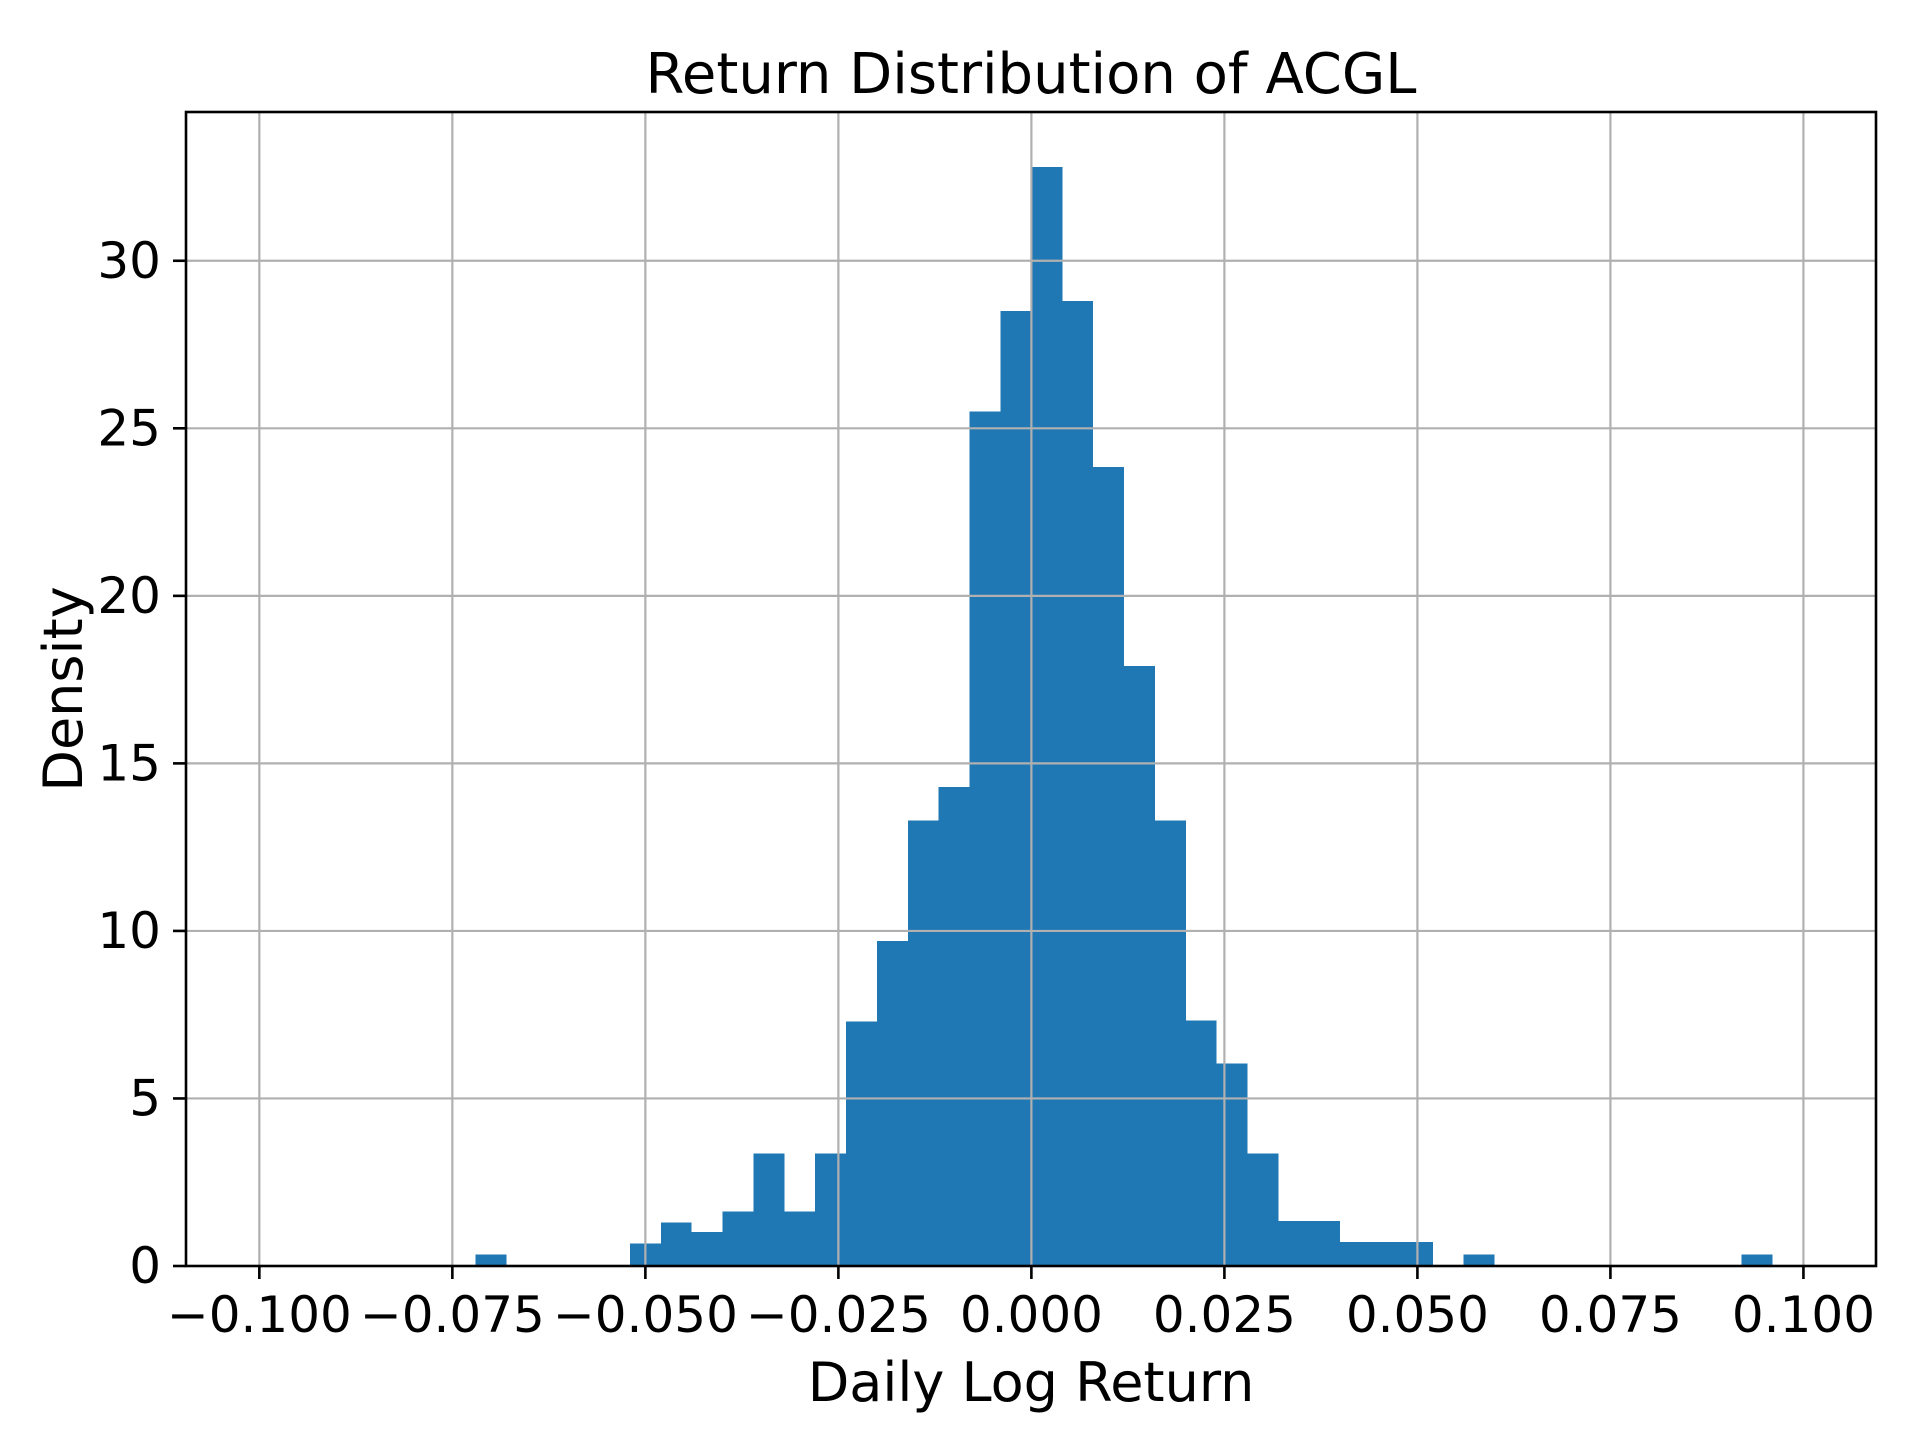 The image size is (1920, 1440). What do you see at coordinates (1031, 74) in the screenshot?
I see `chart-title: Return Distribution of ACGL` at bounding box center [1031, 74].